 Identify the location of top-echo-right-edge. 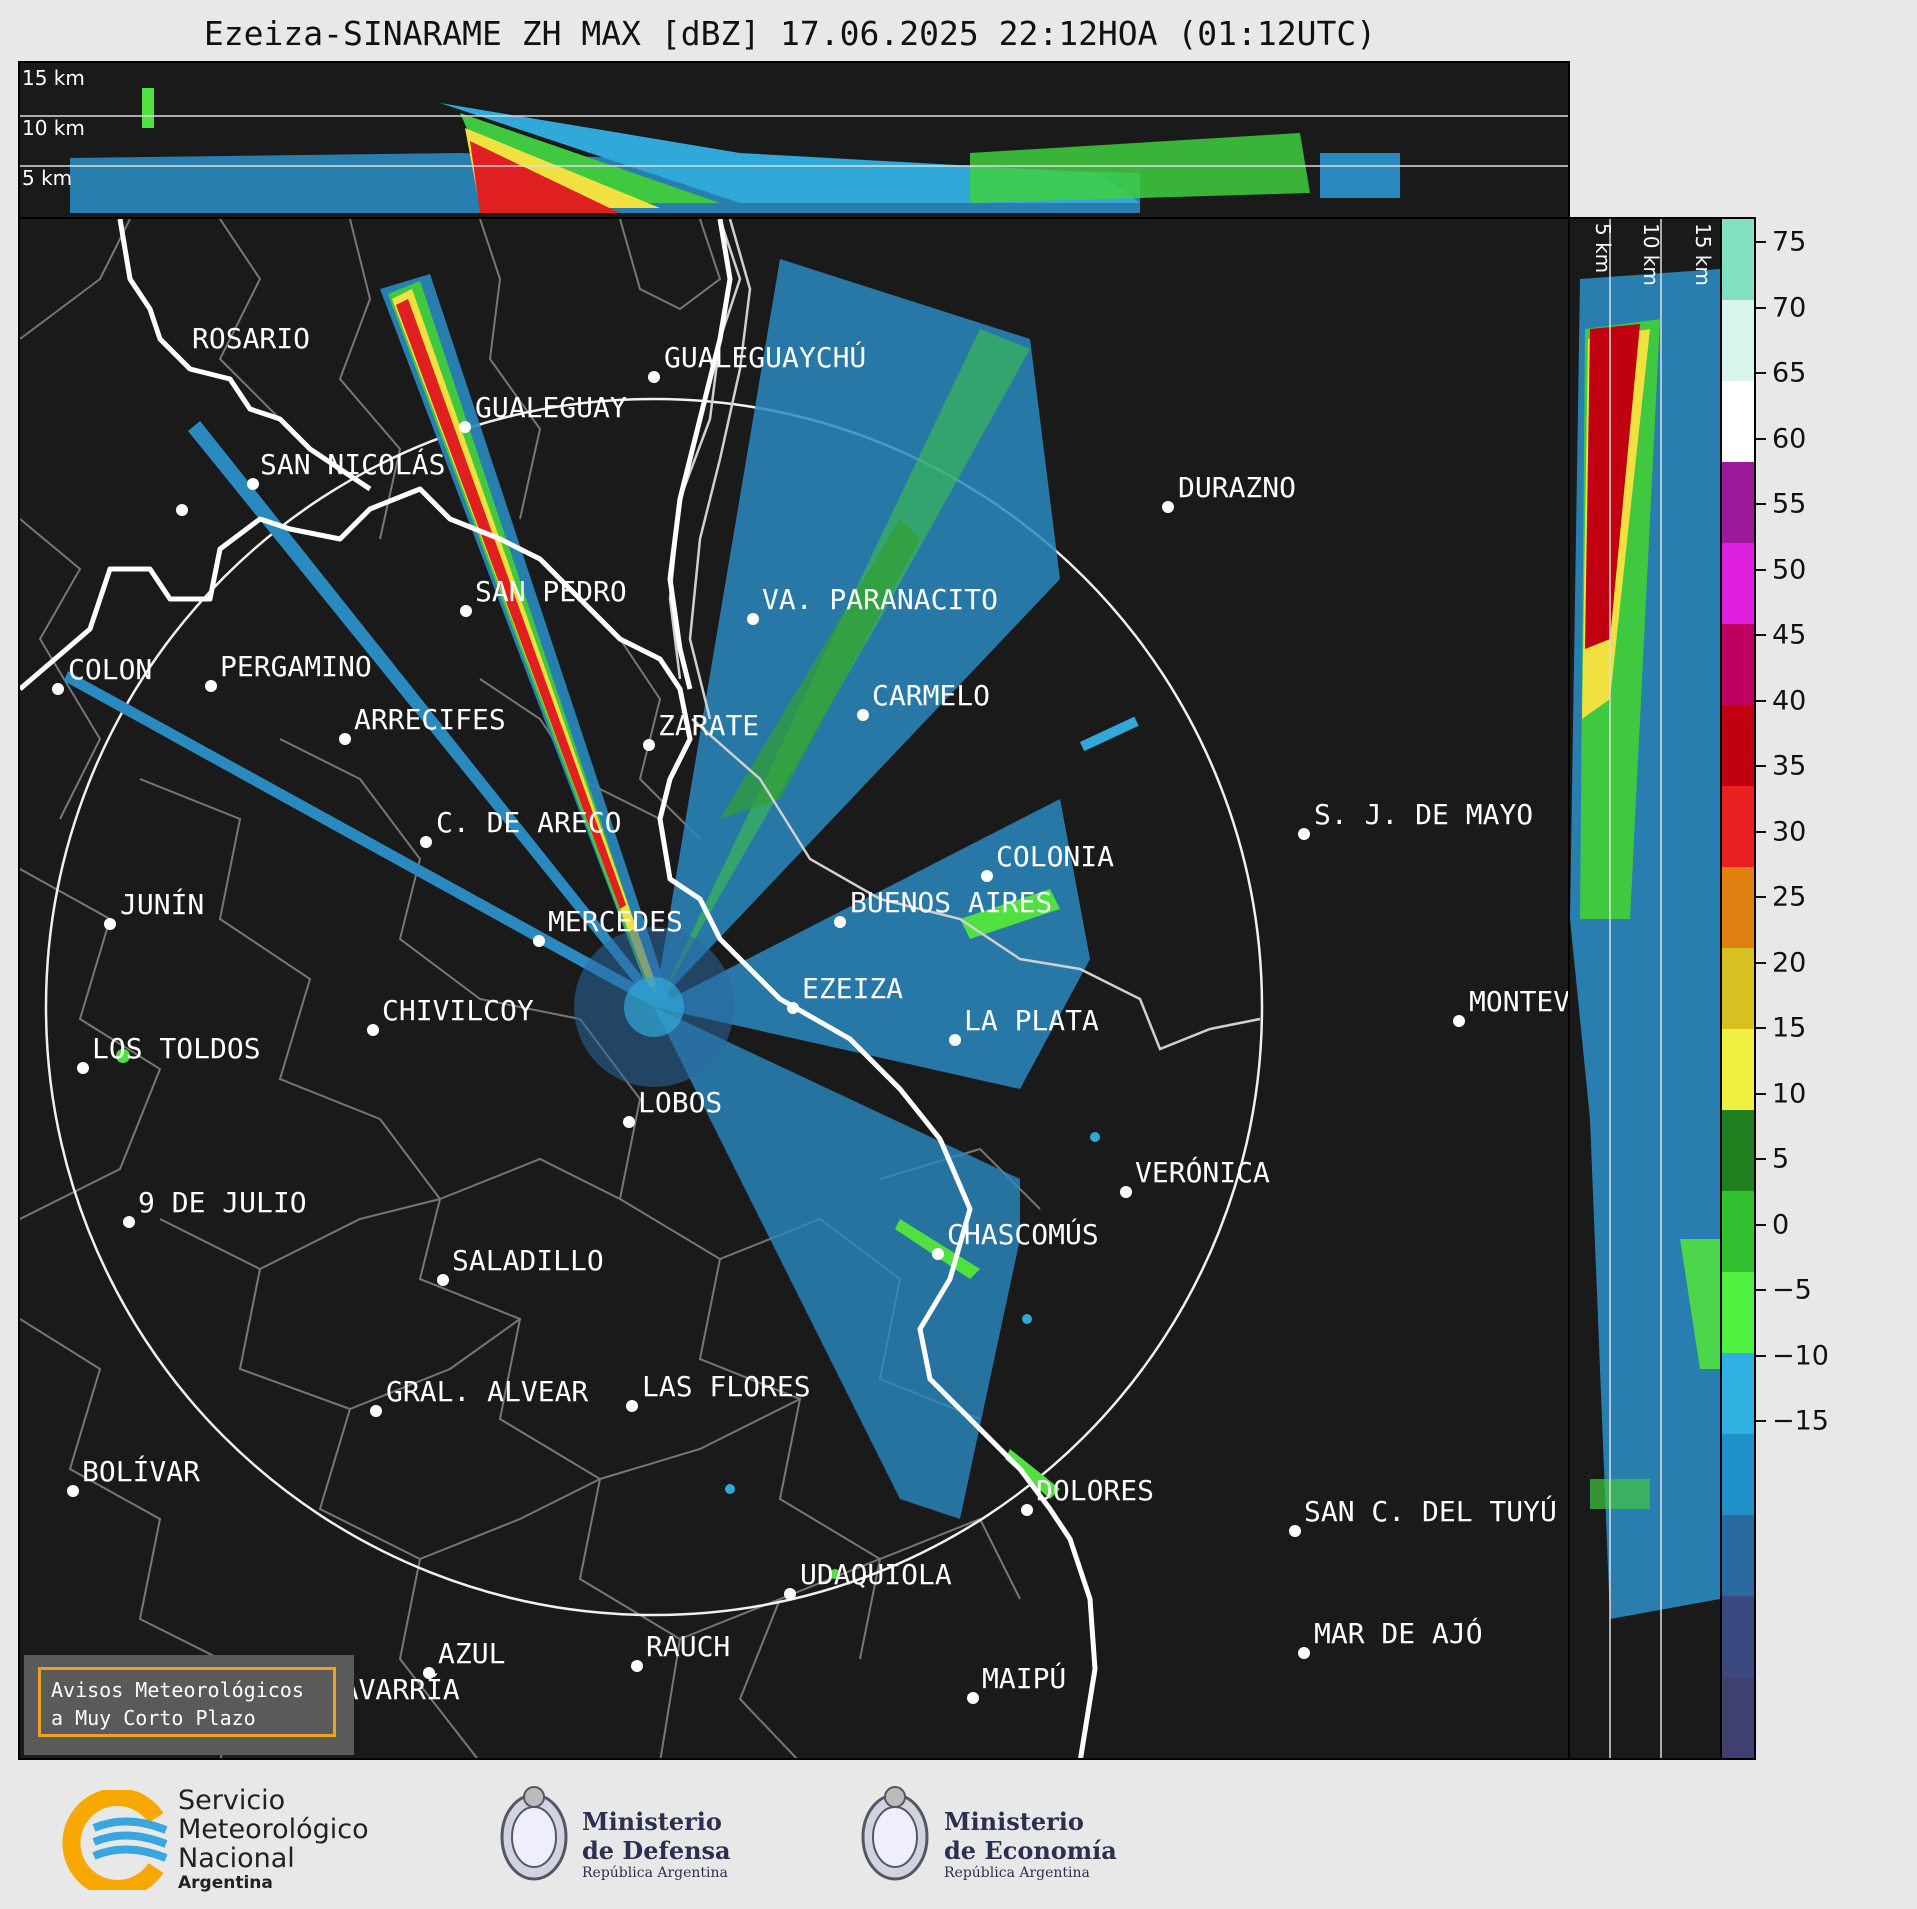
(1360, 175).